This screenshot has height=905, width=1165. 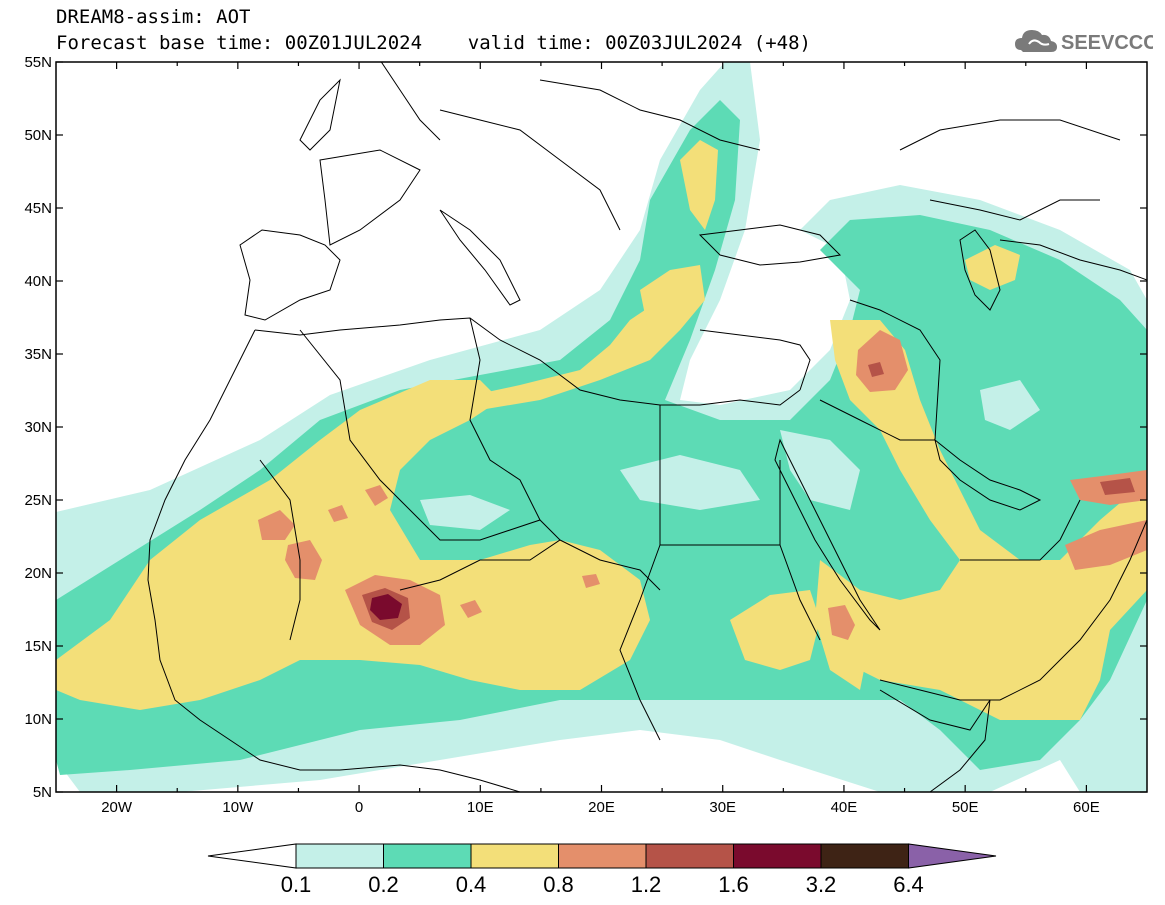 I want to click on lon-tick-label: 50E, so click(x=965, y=807).